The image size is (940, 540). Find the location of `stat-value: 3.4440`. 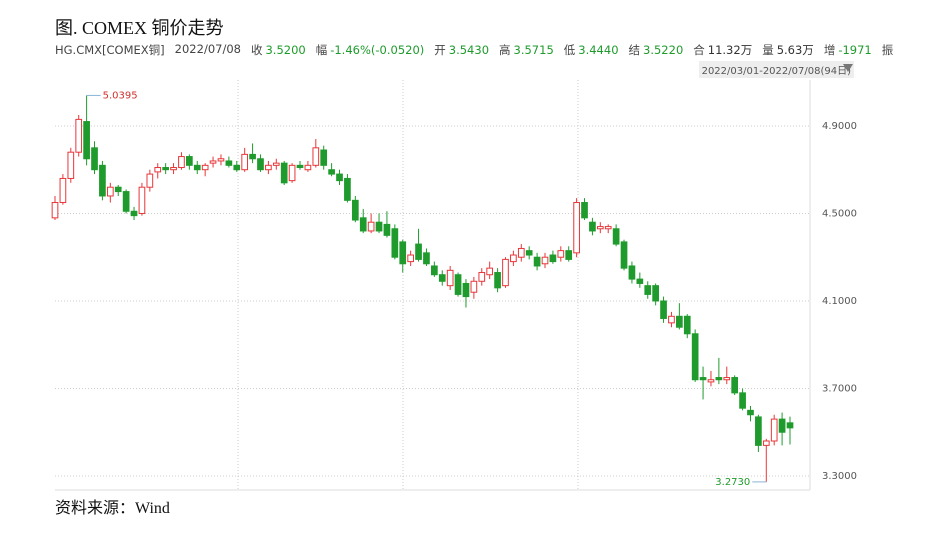

stat-value: 3.4440 is located at coordinates (598, 50).